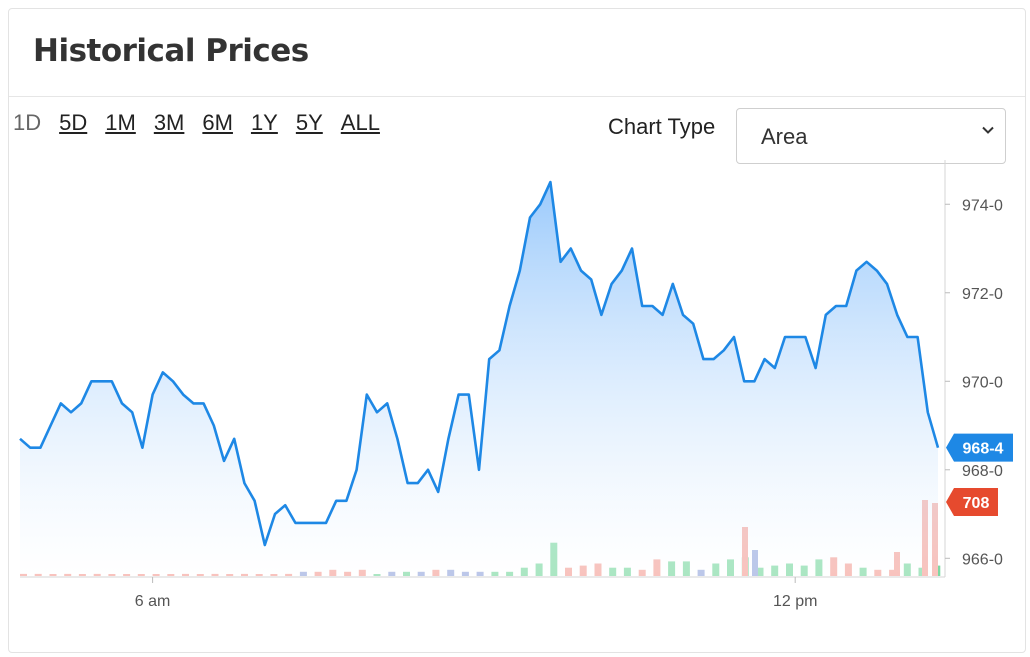 Image resolution: width=1030 pixels, height=657 pixels. What do you see at coordinates (27, 122) in the screenshot?
I see `range-tab-1d: 1D` at bounding box center [27, 122].